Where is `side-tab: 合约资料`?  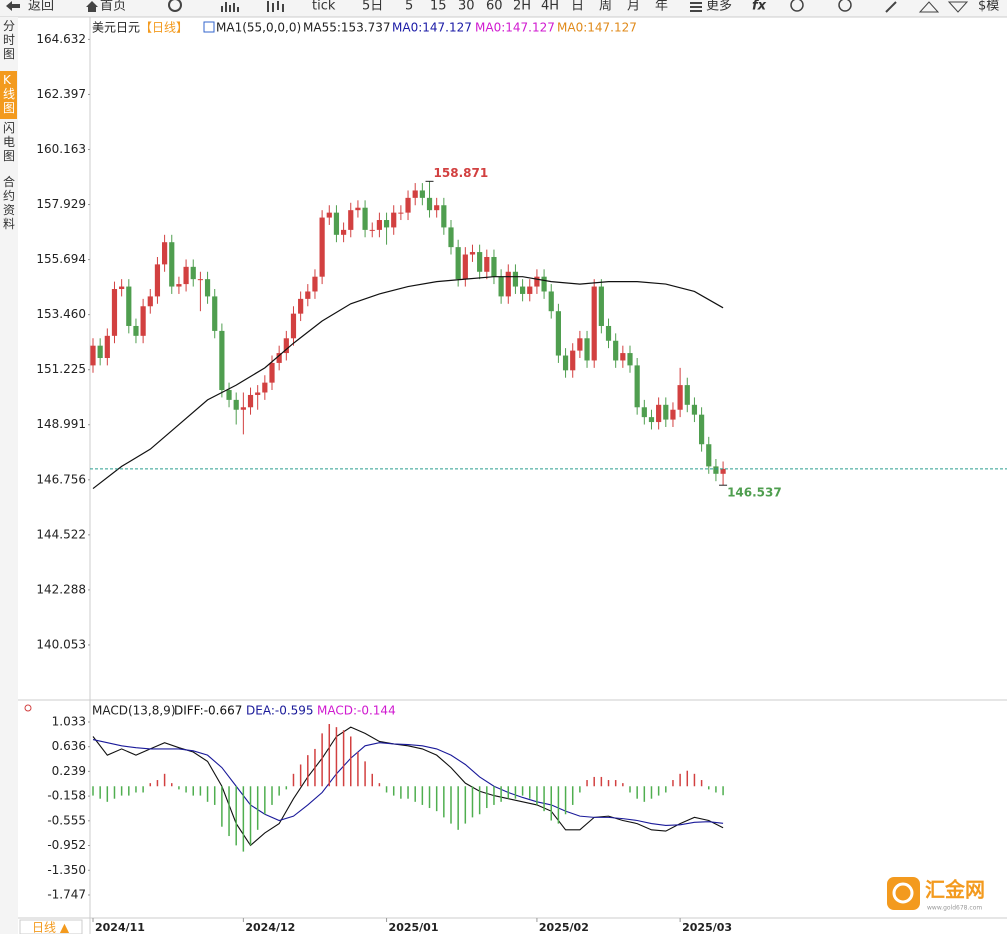 side-tab: 合约资料 is located at coordinates (9, 202).